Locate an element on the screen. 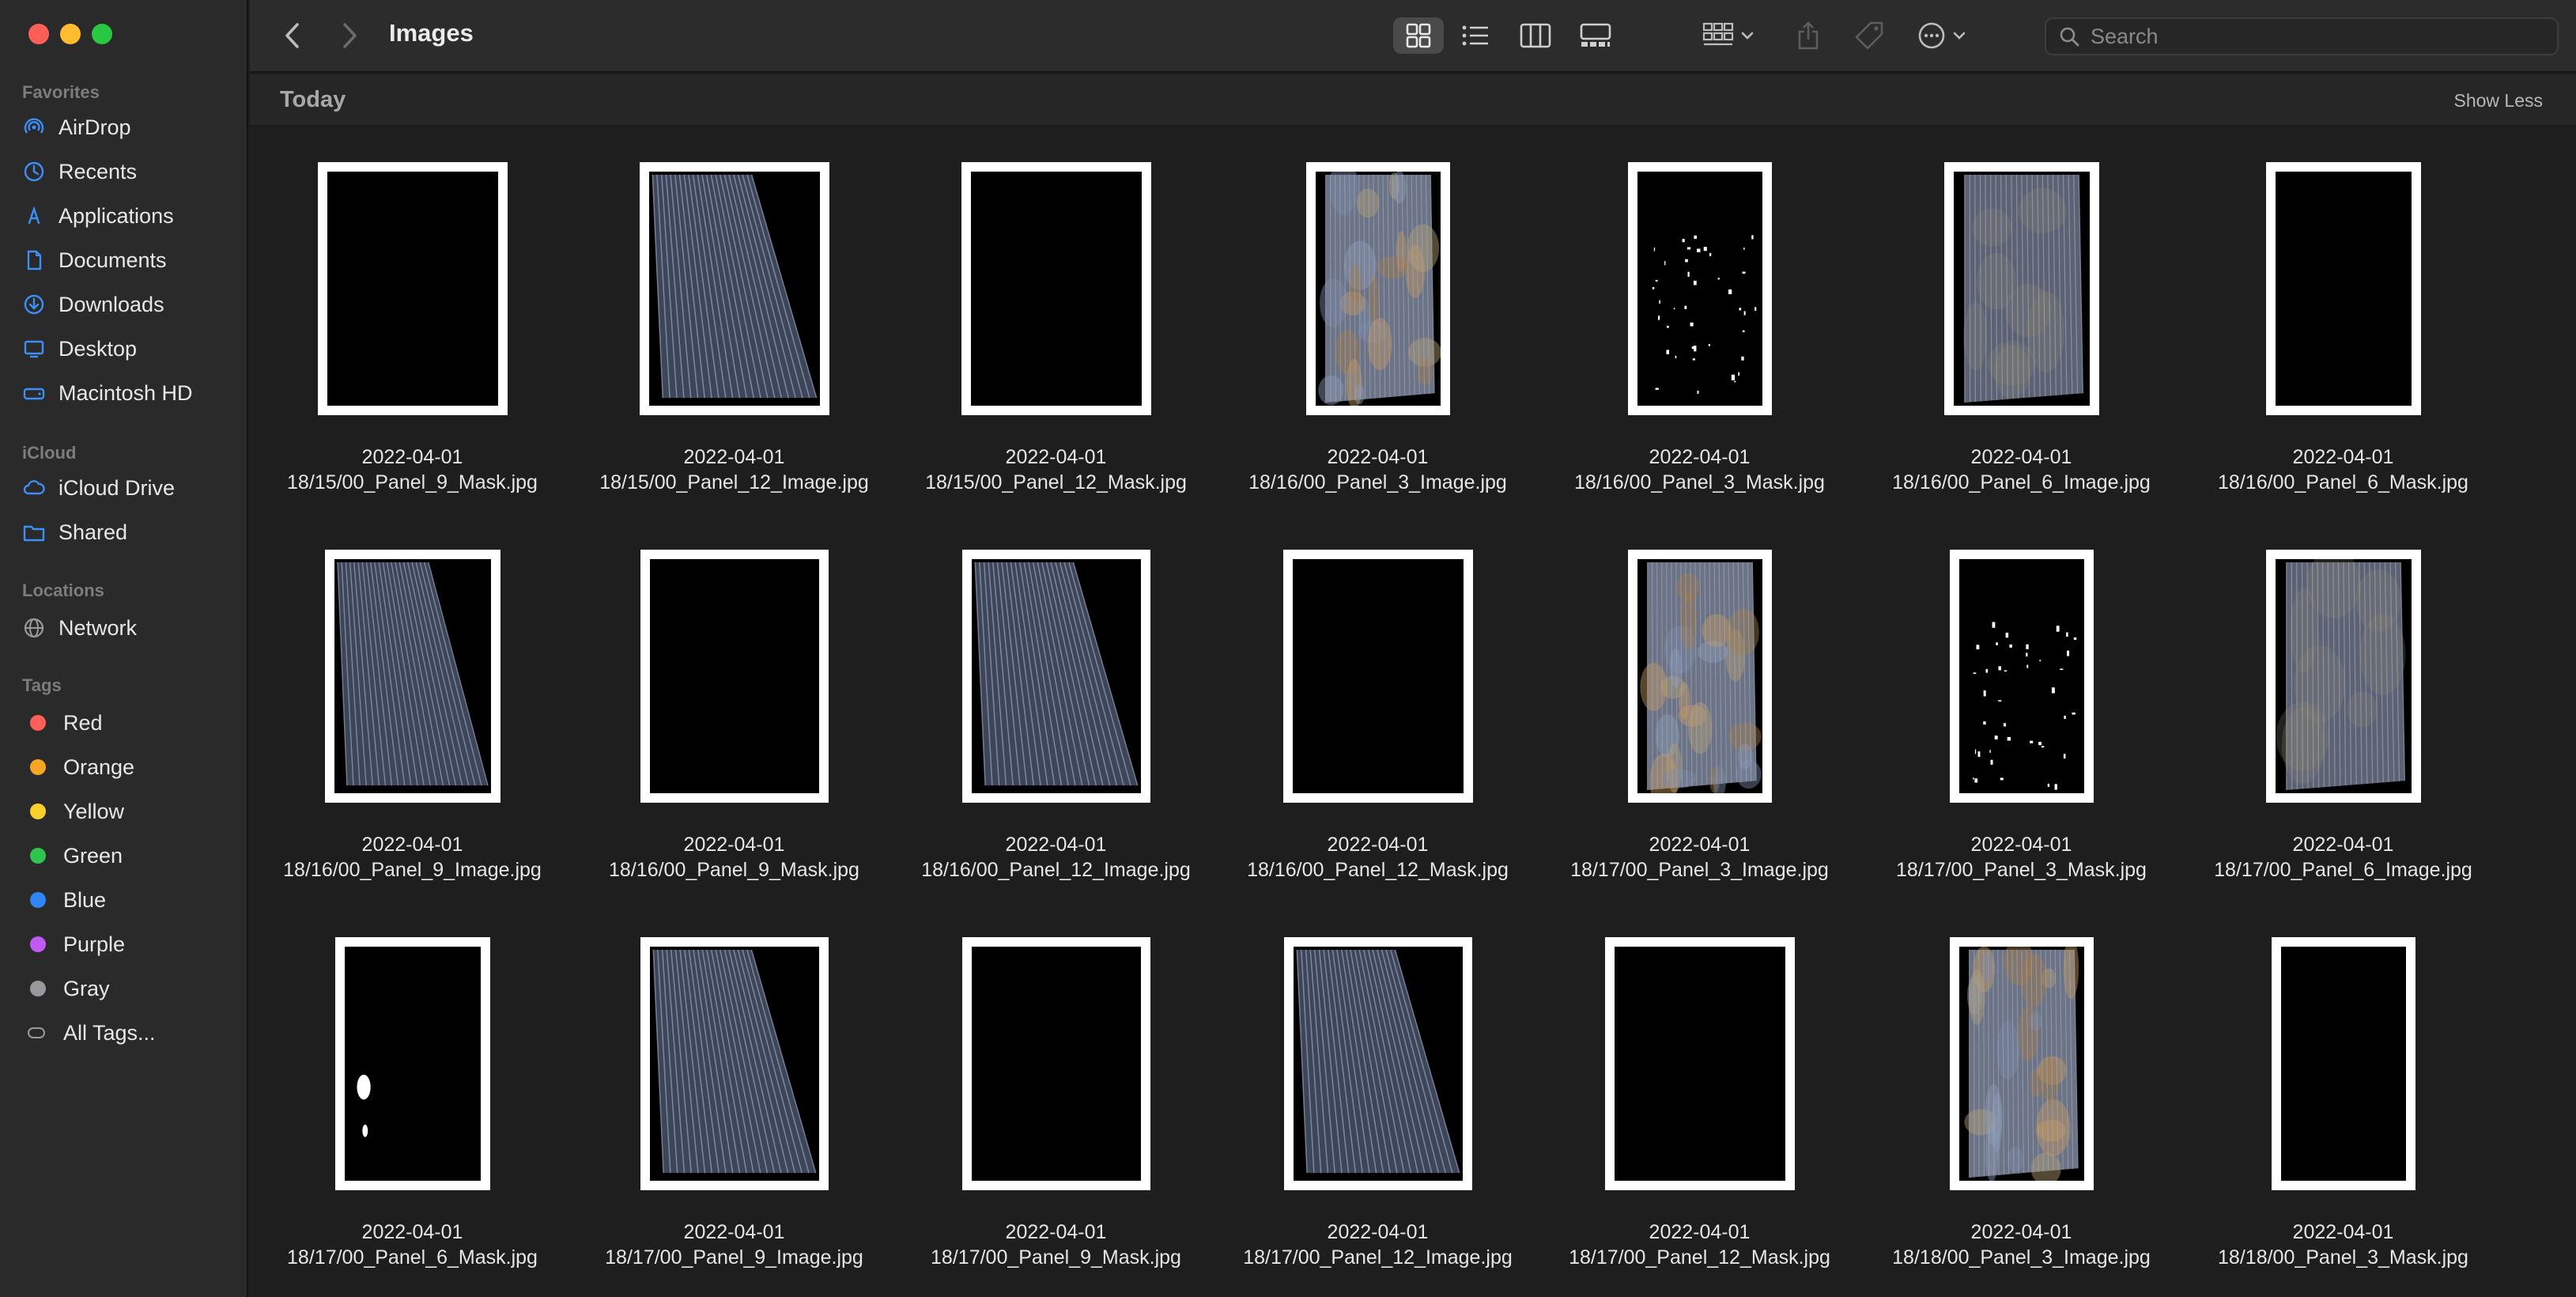 This screenshot has height=1297, width=2576. shared-folder-icon is located at coordinates (34, 532).